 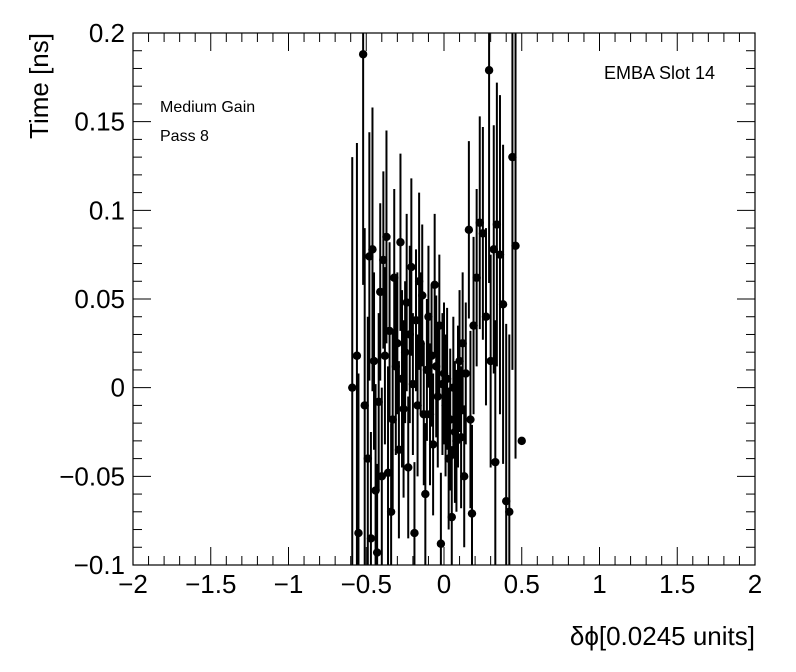 What do you see at coordinates (99, 299) in the screenshot?
I see `y-tick-label: 0.05` at bounding box center [99, 299].